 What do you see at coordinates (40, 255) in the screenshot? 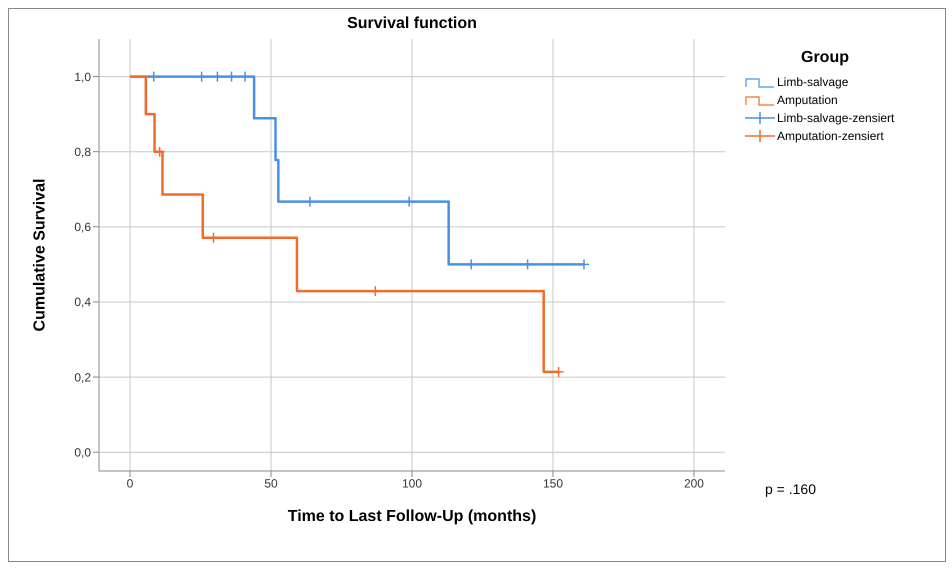
I see `y-axis-title: Cumulative Survival` at bounding box center [40, 255].